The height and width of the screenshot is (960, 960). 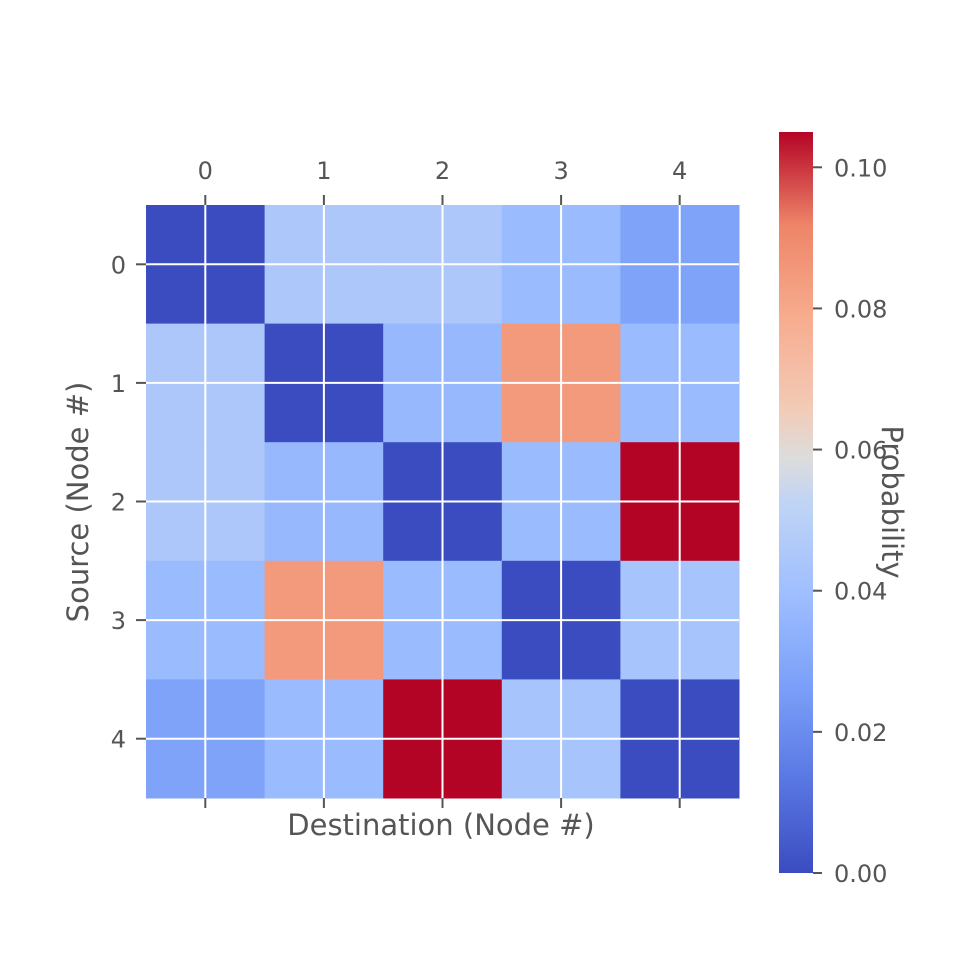 What do you see at coordinates (78, 502) in the screenshot?
I see `y-axis-label: Source (Node #)` at bounding box center [78, 502].